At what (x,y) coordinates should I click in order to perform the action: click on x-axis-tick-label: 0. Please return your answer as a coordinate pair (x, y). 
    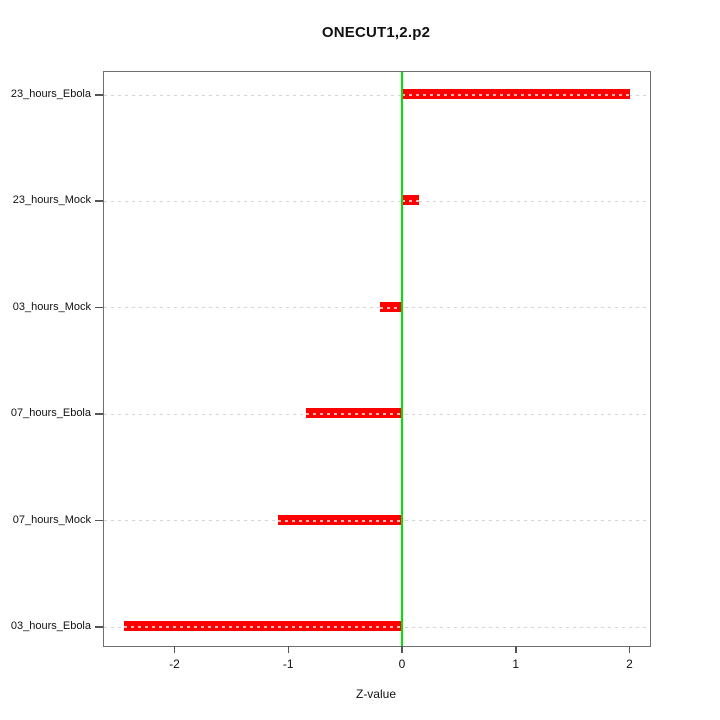
    Looking at the image, I should click on (402, 664).